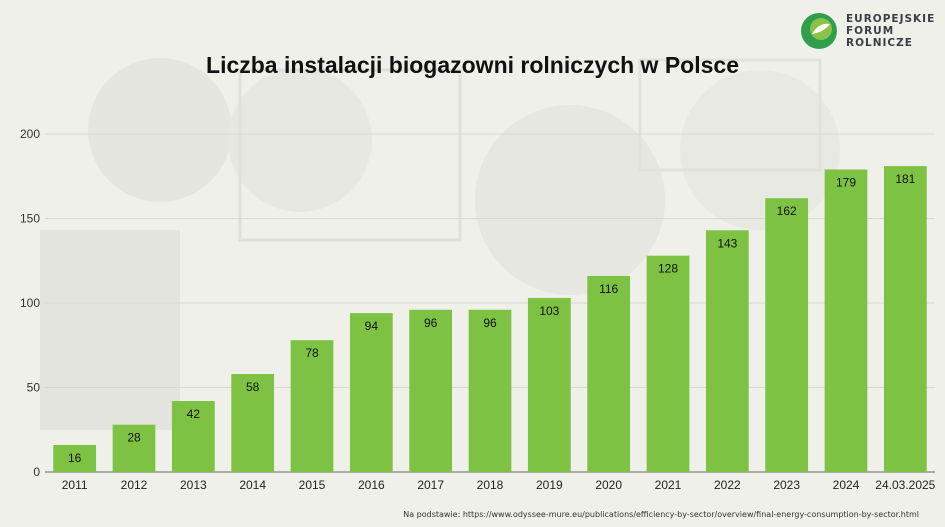 This screenshot has width=945, height=527. I want to click on logo: EUROPEJSKIE FORUM ROLNICZE, so click(870, 31).